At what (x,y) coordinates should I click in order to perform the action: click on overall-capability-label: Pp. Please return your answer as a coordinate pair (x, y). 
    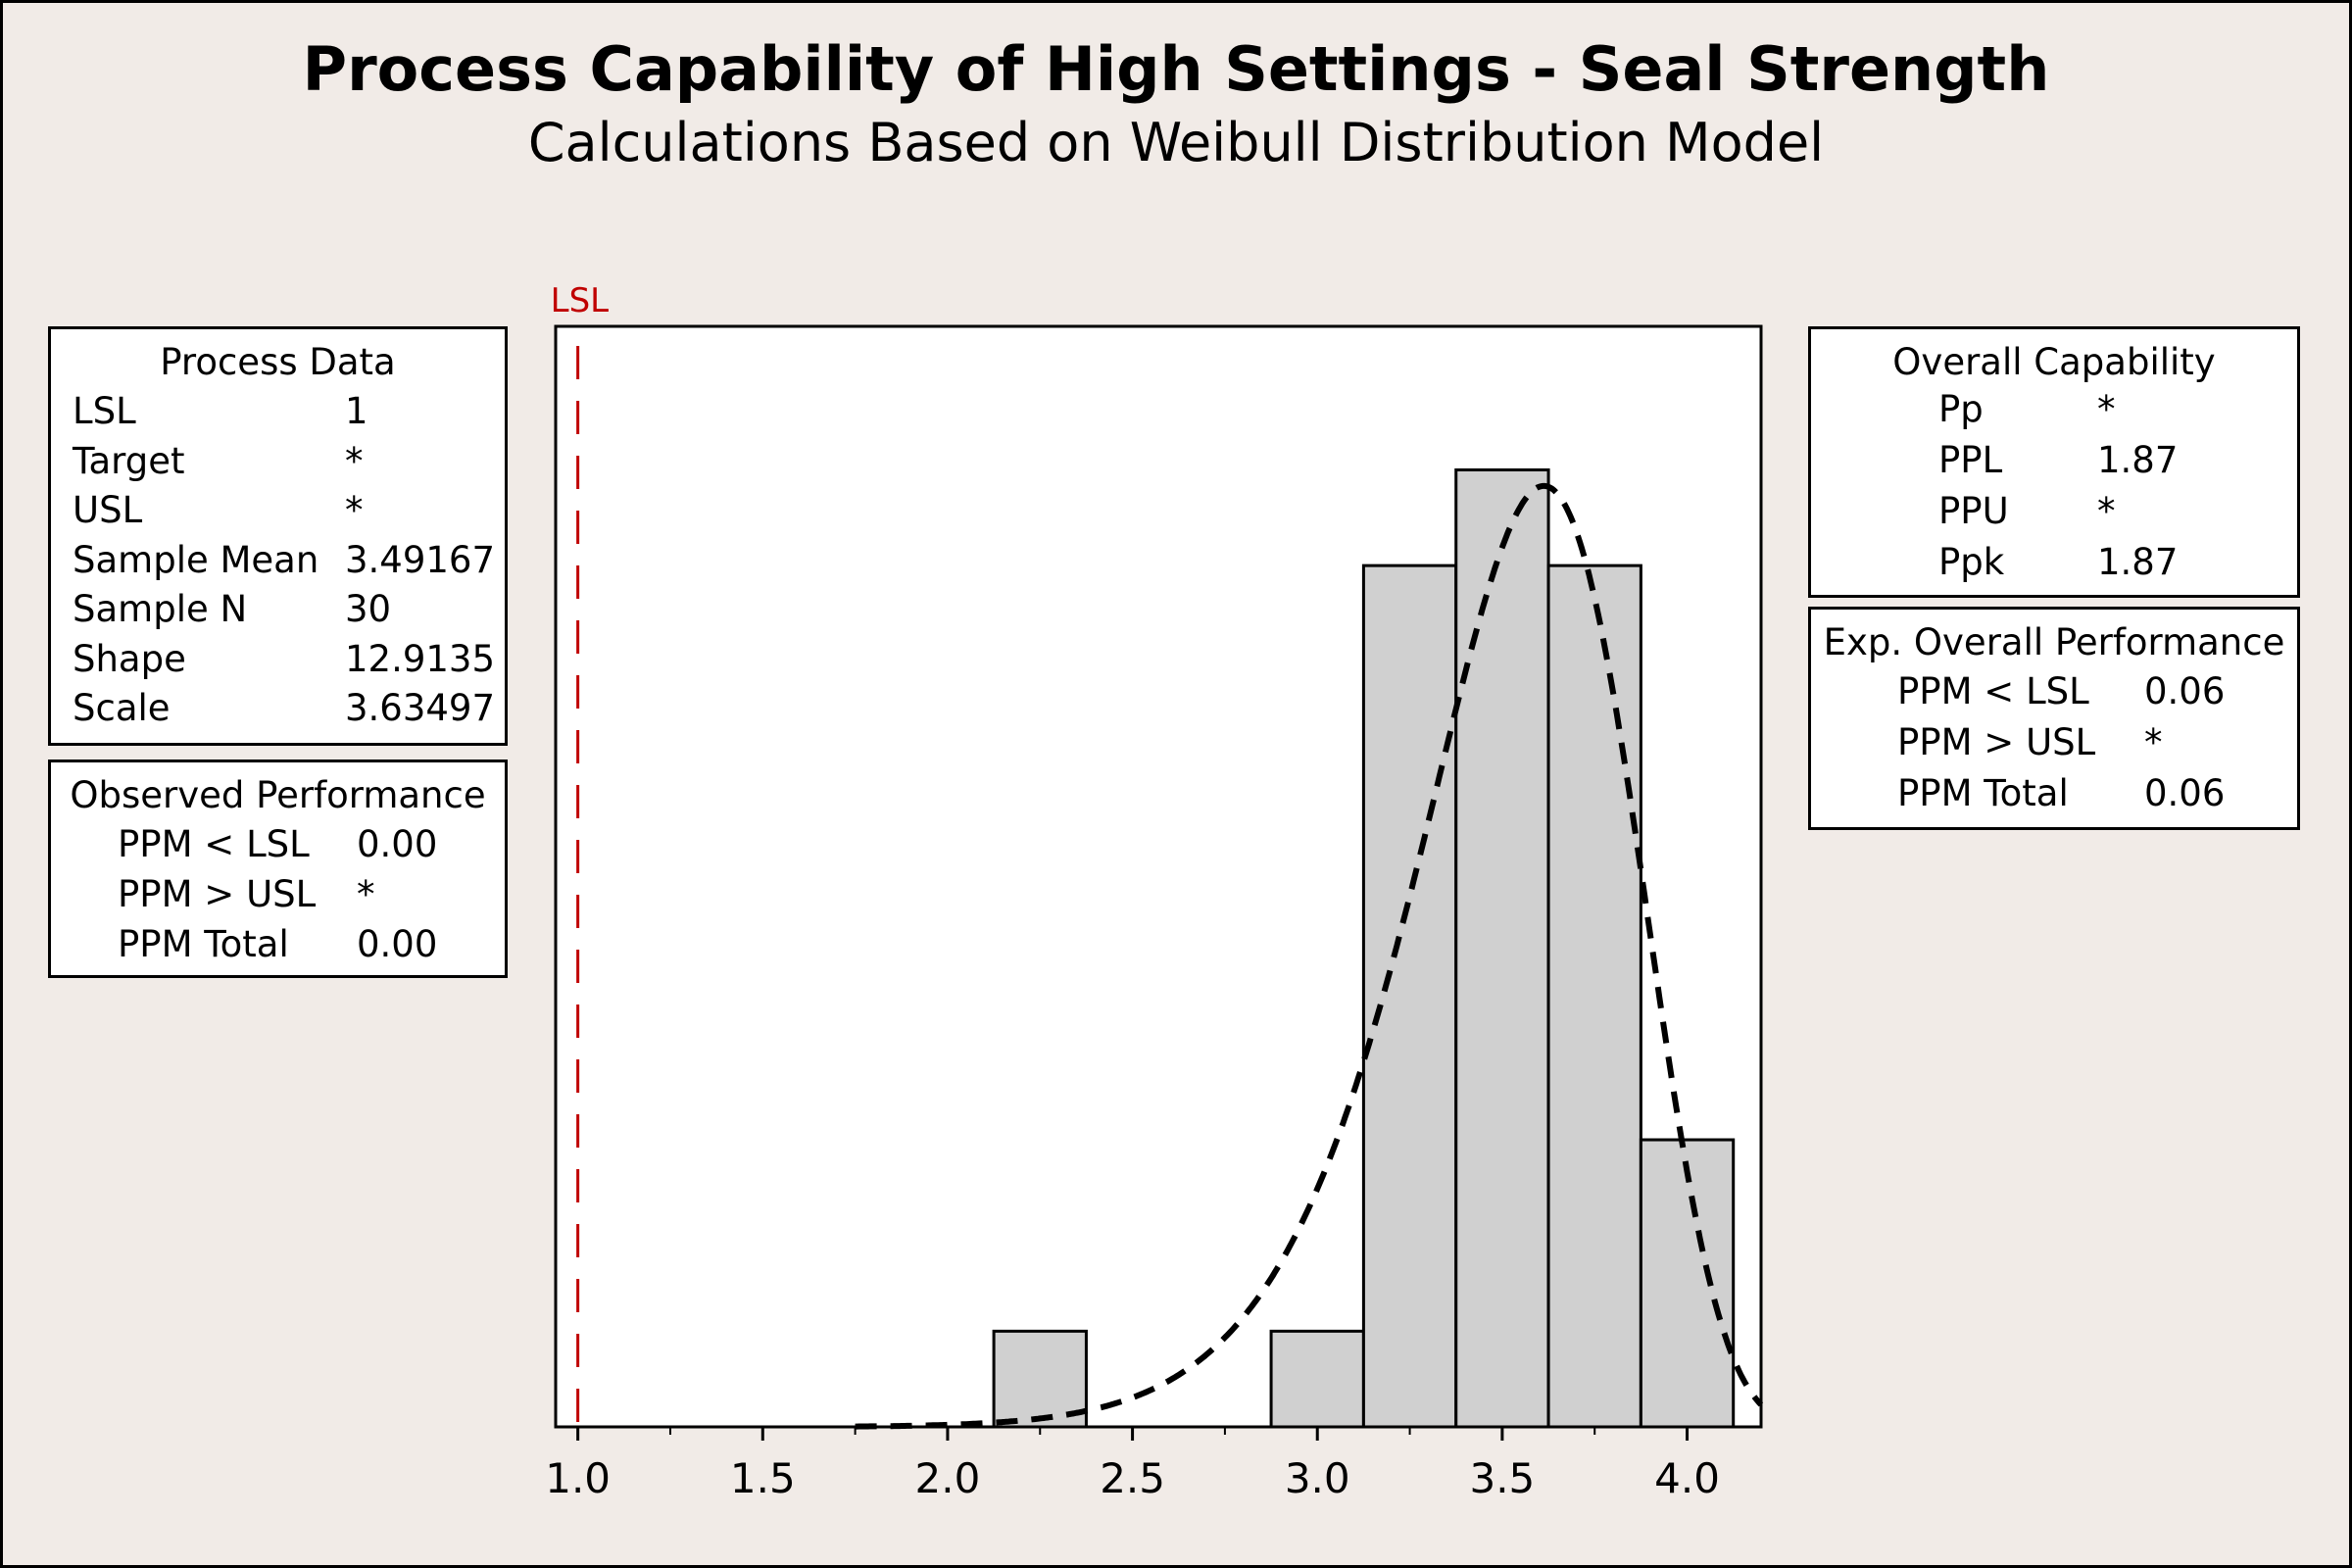
    Looking at the image, I should click on (1961, 409).